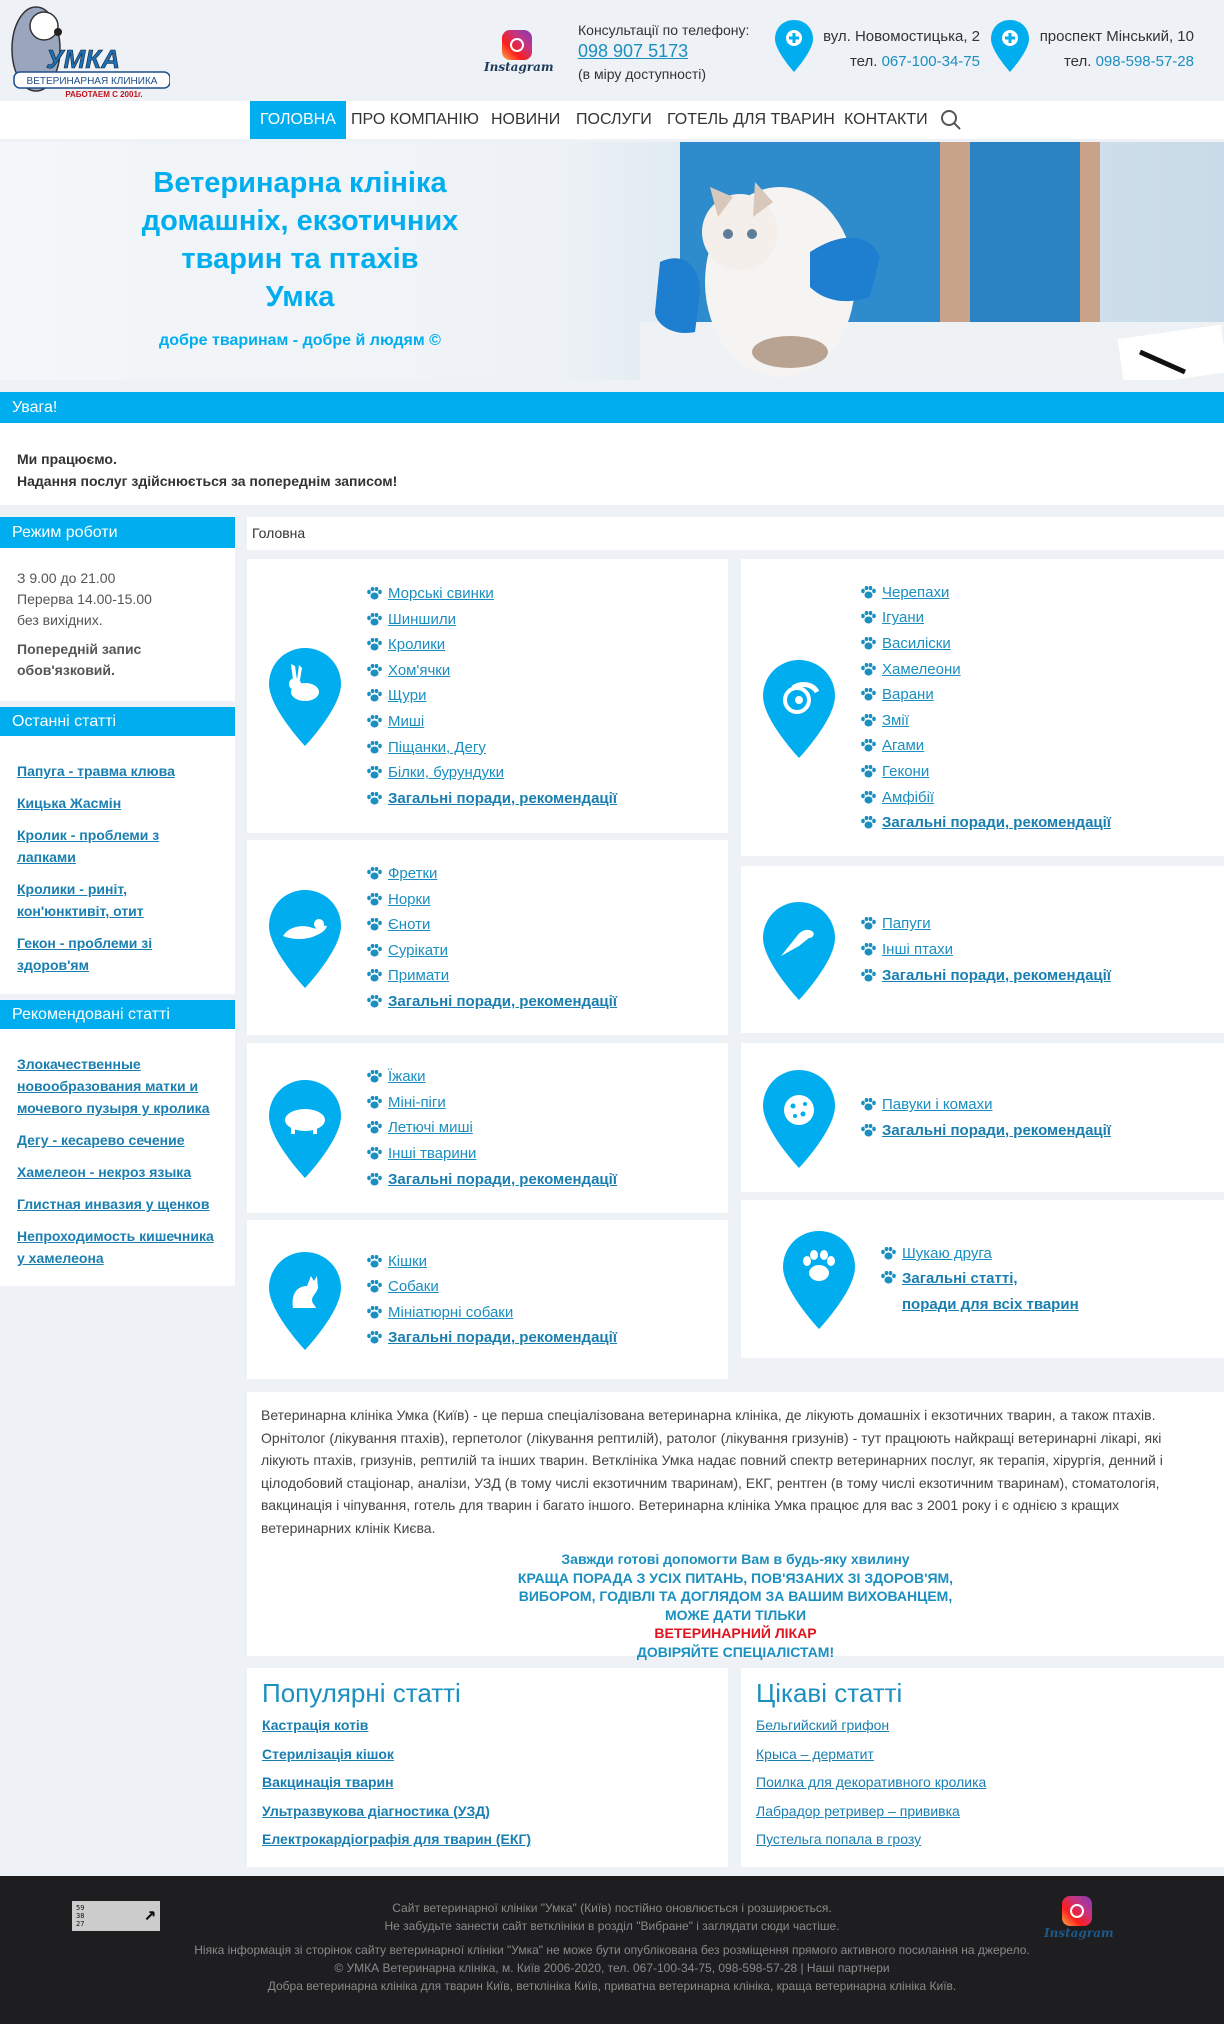 This screenshot has height=2024, width=1224. Describe the element at coordinates (441, 594) in the screenshot. I see `category-link: Морські свинки` at that location.